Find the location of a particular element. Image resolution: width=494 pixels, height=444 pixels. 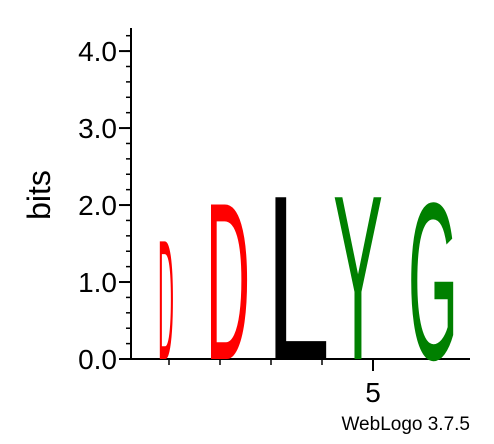

y-tick-label: 1.0 is located at coordinates (97, 282).